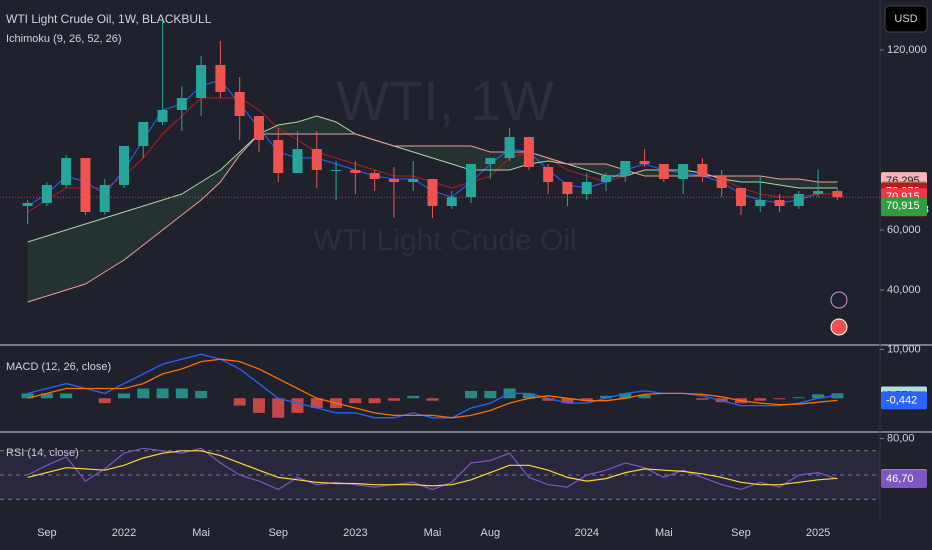 The height and width of the screenshot is (550, 932). I want to click on x-tick-label: 2024, so click(586, 533).